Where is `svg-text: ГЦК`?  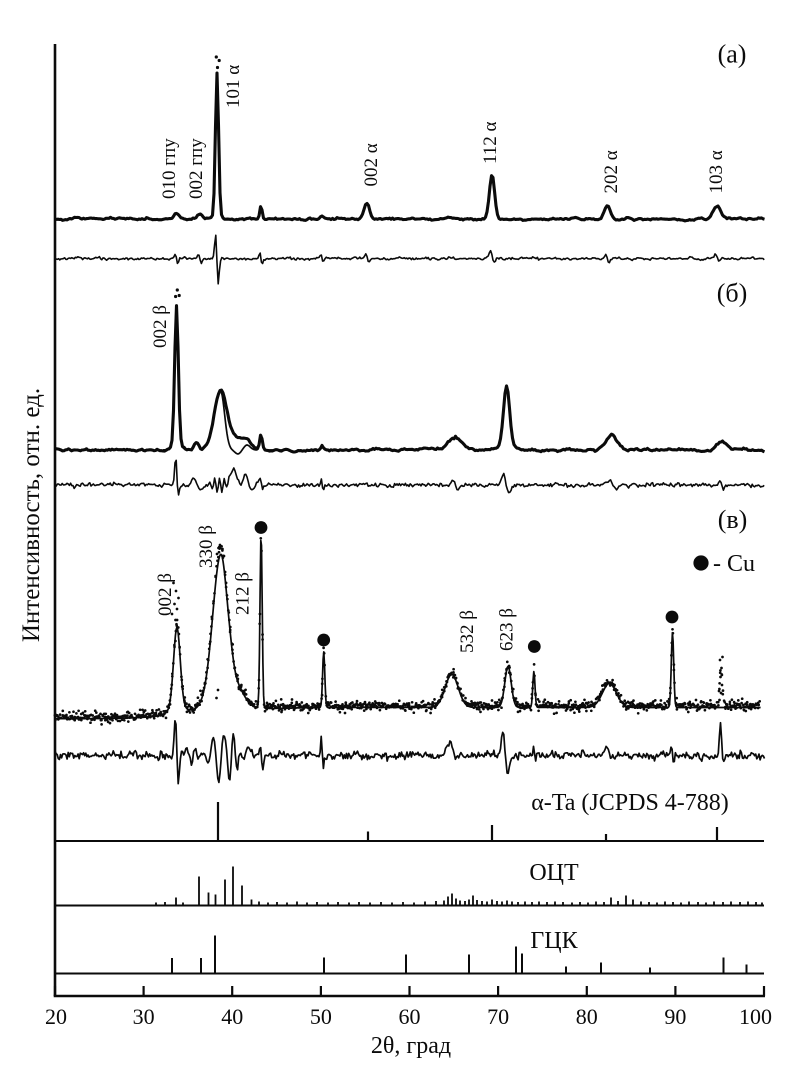
svg-text: ГЦК is located at coordinates (554, 941).